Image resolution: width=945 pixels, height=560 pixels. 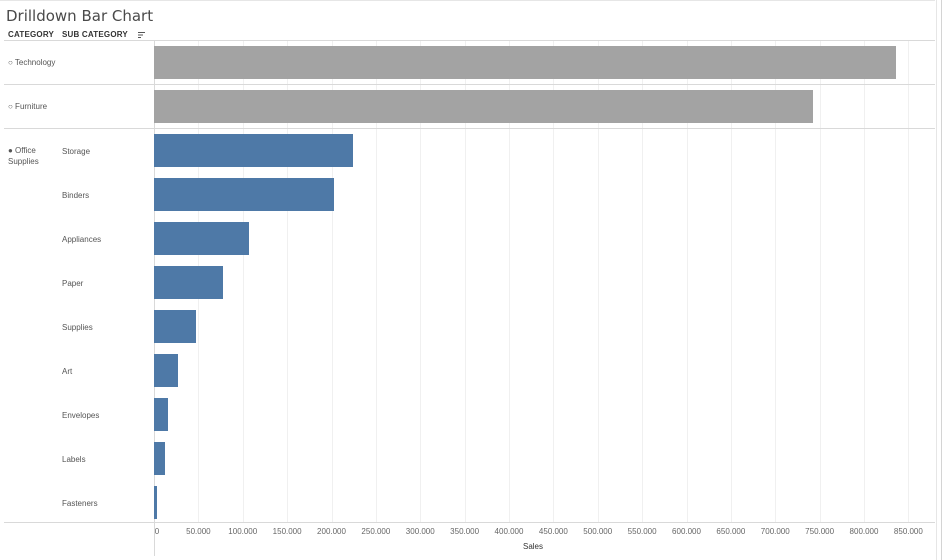 What do you see at coordinates (469, 40) in the screenshot?
I see `header-rule` at bounding box center [469, 40].